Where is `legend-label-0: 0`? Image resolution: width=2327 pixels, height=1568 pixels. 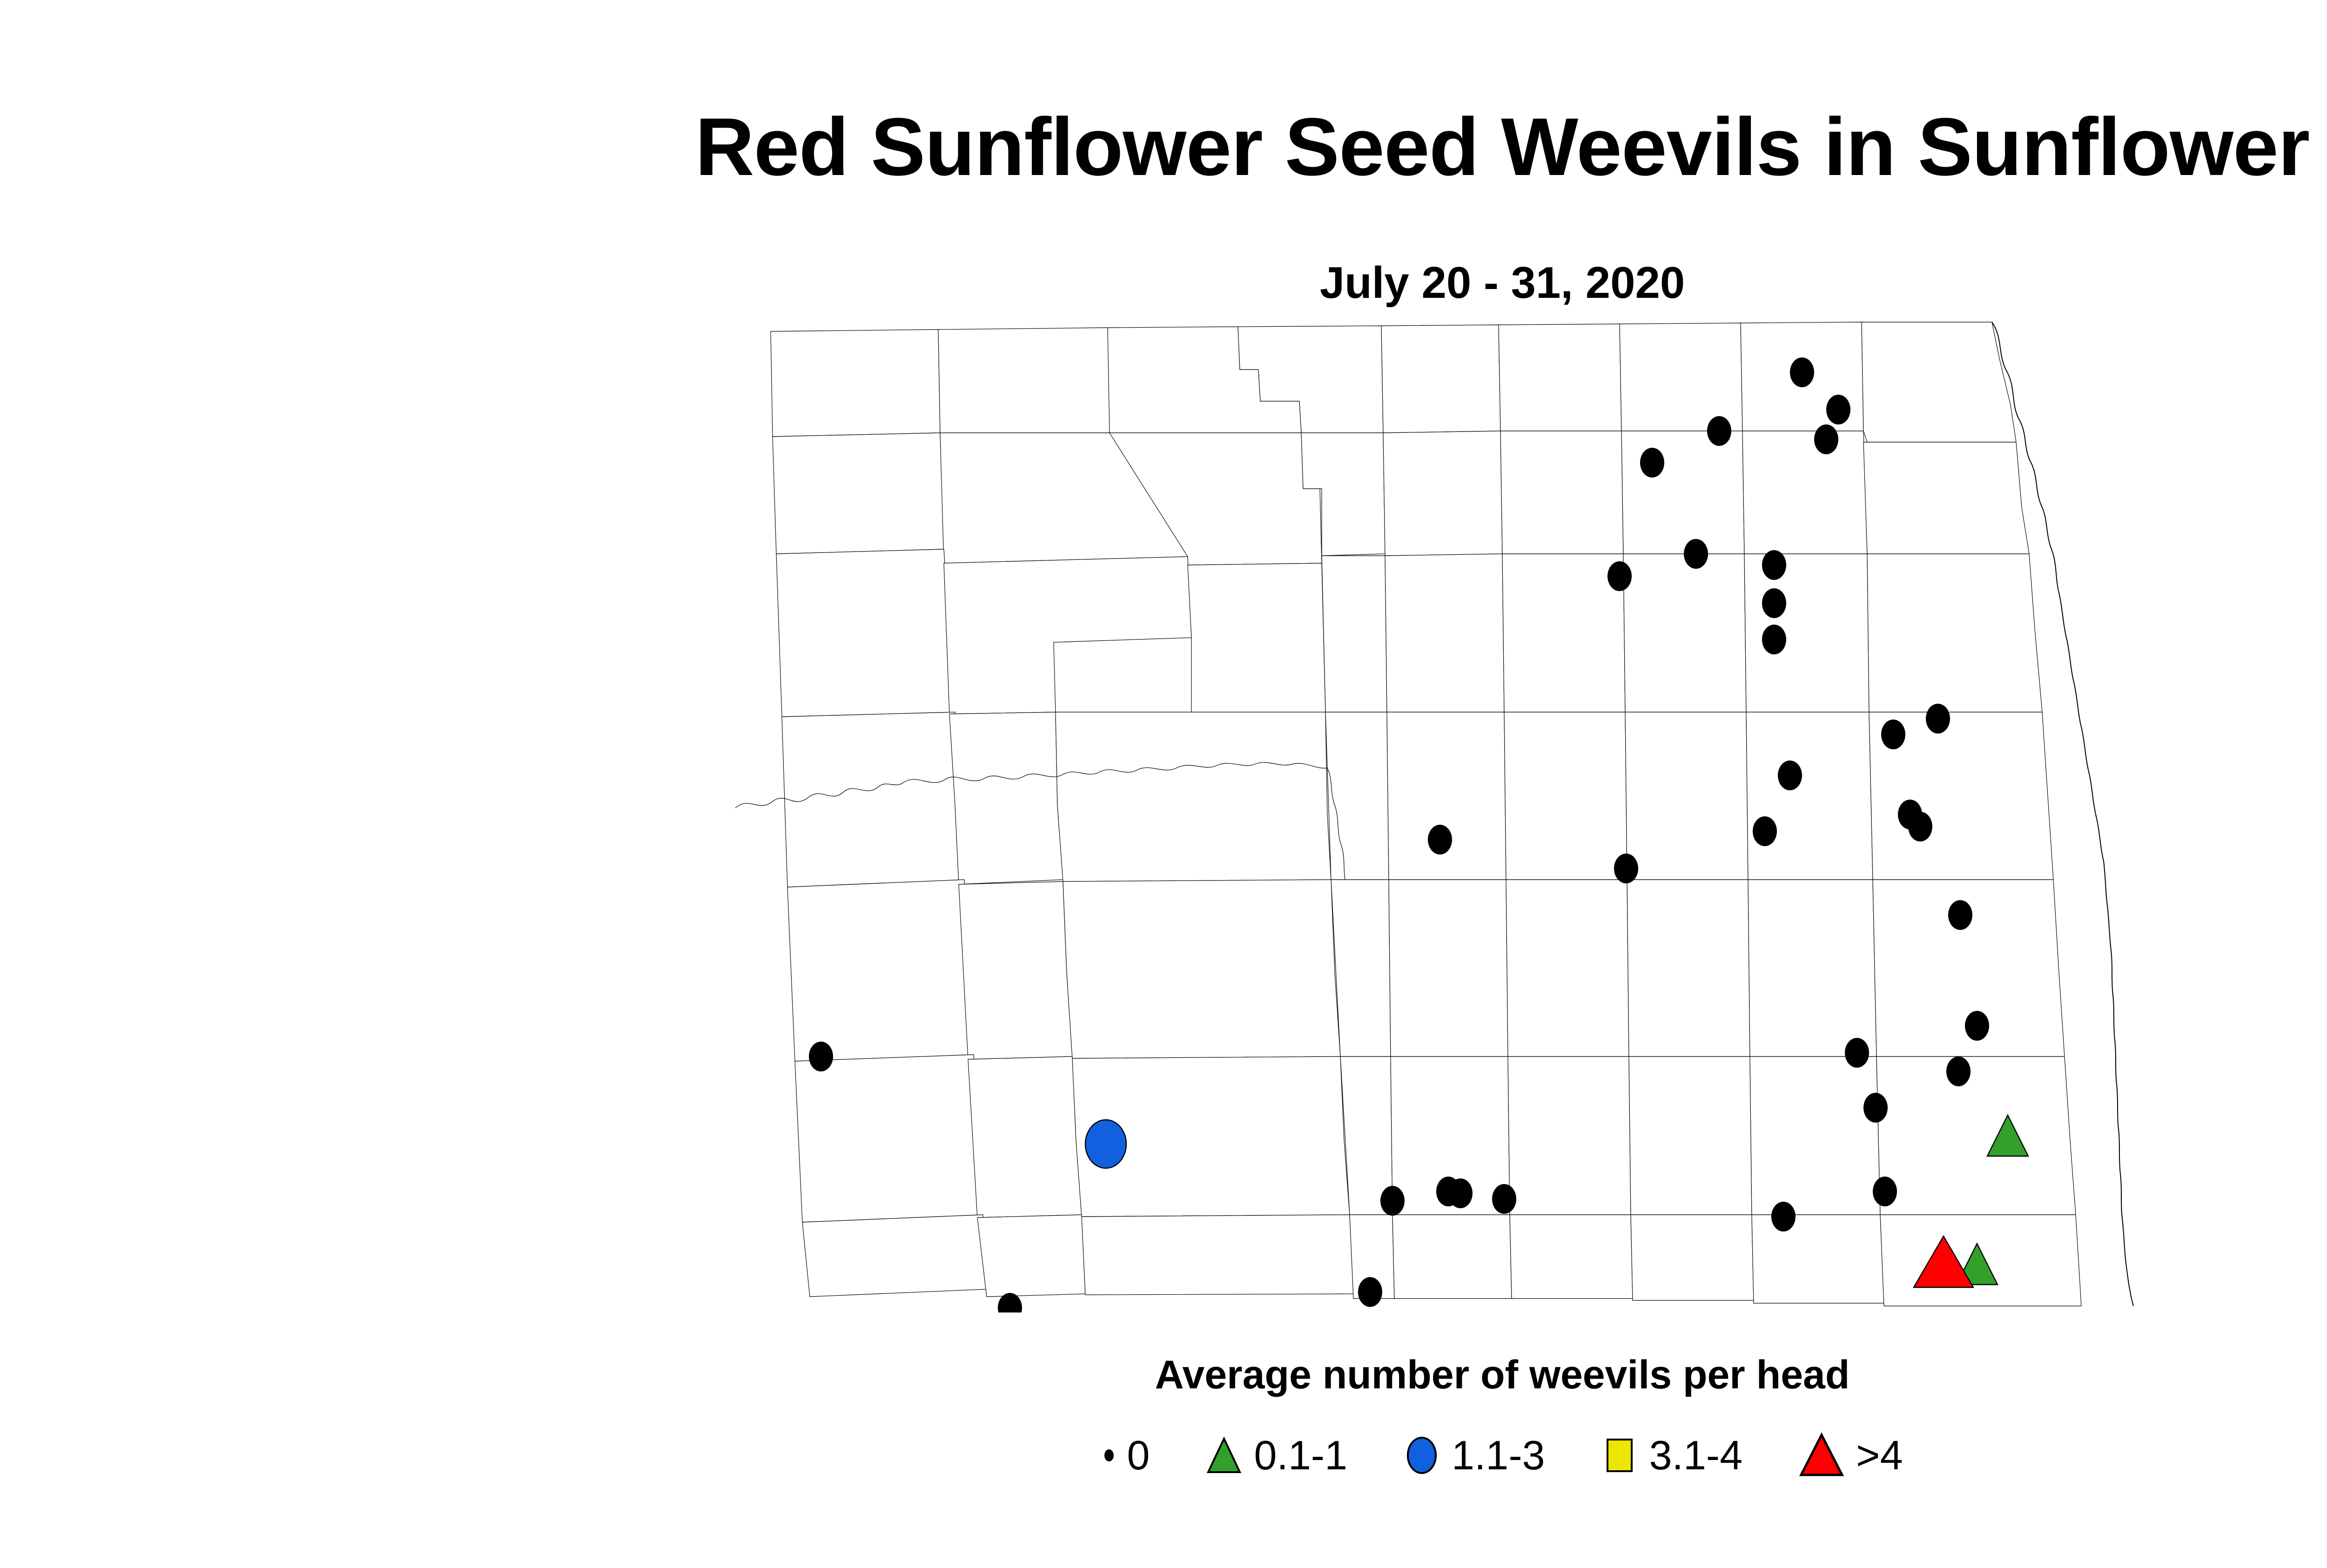 legend-label-0: 0 is located at coordinates (1138, 1455).